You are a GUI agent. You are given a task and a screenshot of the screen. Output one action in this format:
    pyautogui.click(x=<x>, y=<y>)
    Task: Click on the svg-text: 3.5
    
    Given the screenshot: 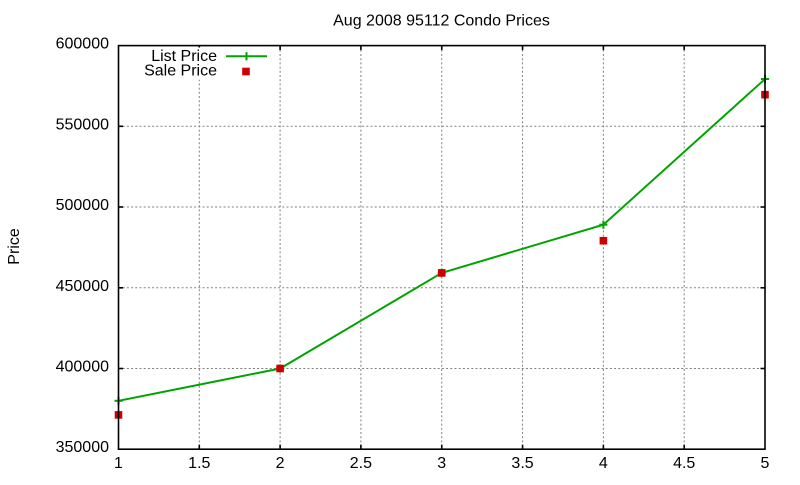 What is the action you would take?
    pyautogui.click(x=522, y=463)
    